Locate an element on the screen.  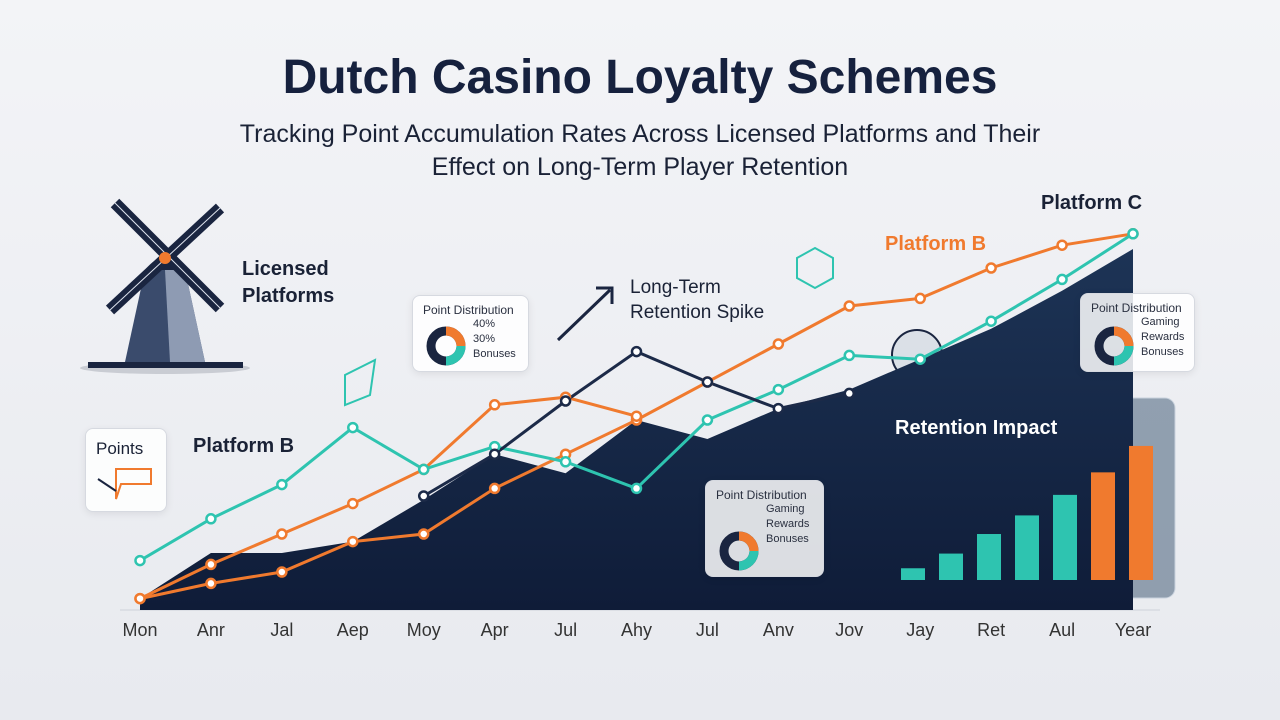
title: Dutch Casino Loyalty Schemes is located at coordinates (640, 77).